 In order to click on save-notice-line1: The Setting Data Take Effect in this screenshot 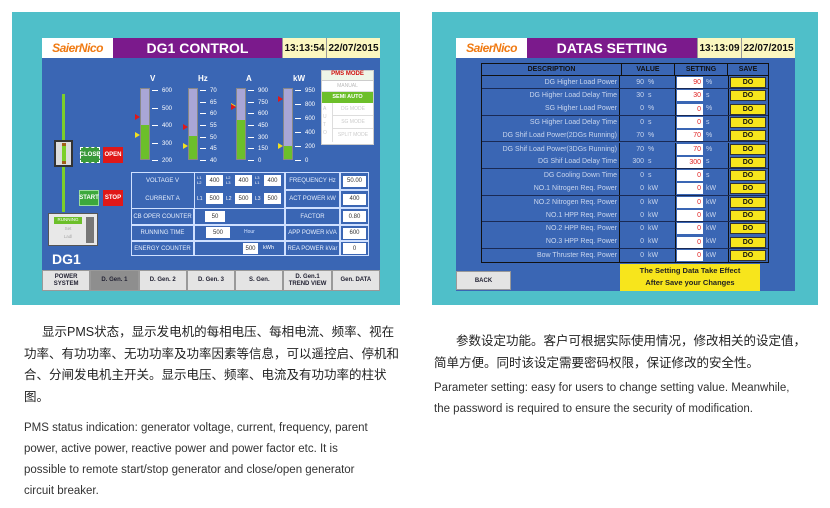, I will do `click(690, 270)`.